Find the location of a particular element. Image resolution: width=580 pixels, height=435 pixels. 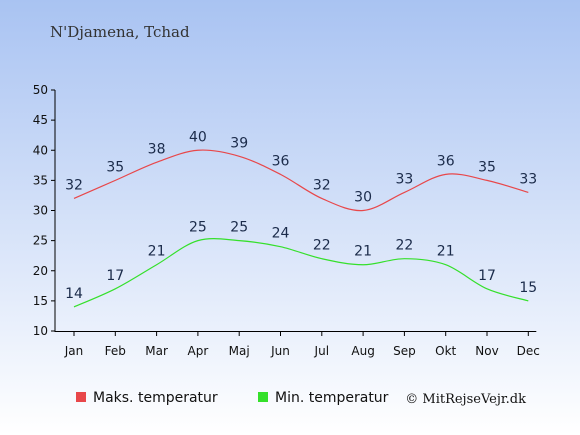

x-tick-label: Aug is located at coordinates (362, 351).